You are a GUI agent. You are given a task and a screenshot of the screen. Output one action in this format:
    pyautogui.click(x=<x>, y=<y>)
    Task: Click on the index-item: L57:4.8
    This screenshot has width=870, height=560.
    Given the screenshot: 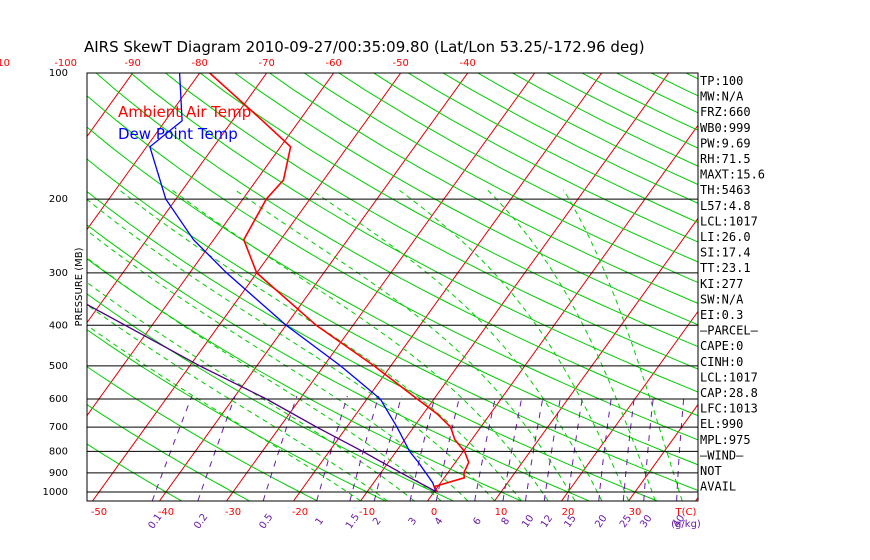 What is the action you would take?
    pyautogui.click(x=725, y=206)
    